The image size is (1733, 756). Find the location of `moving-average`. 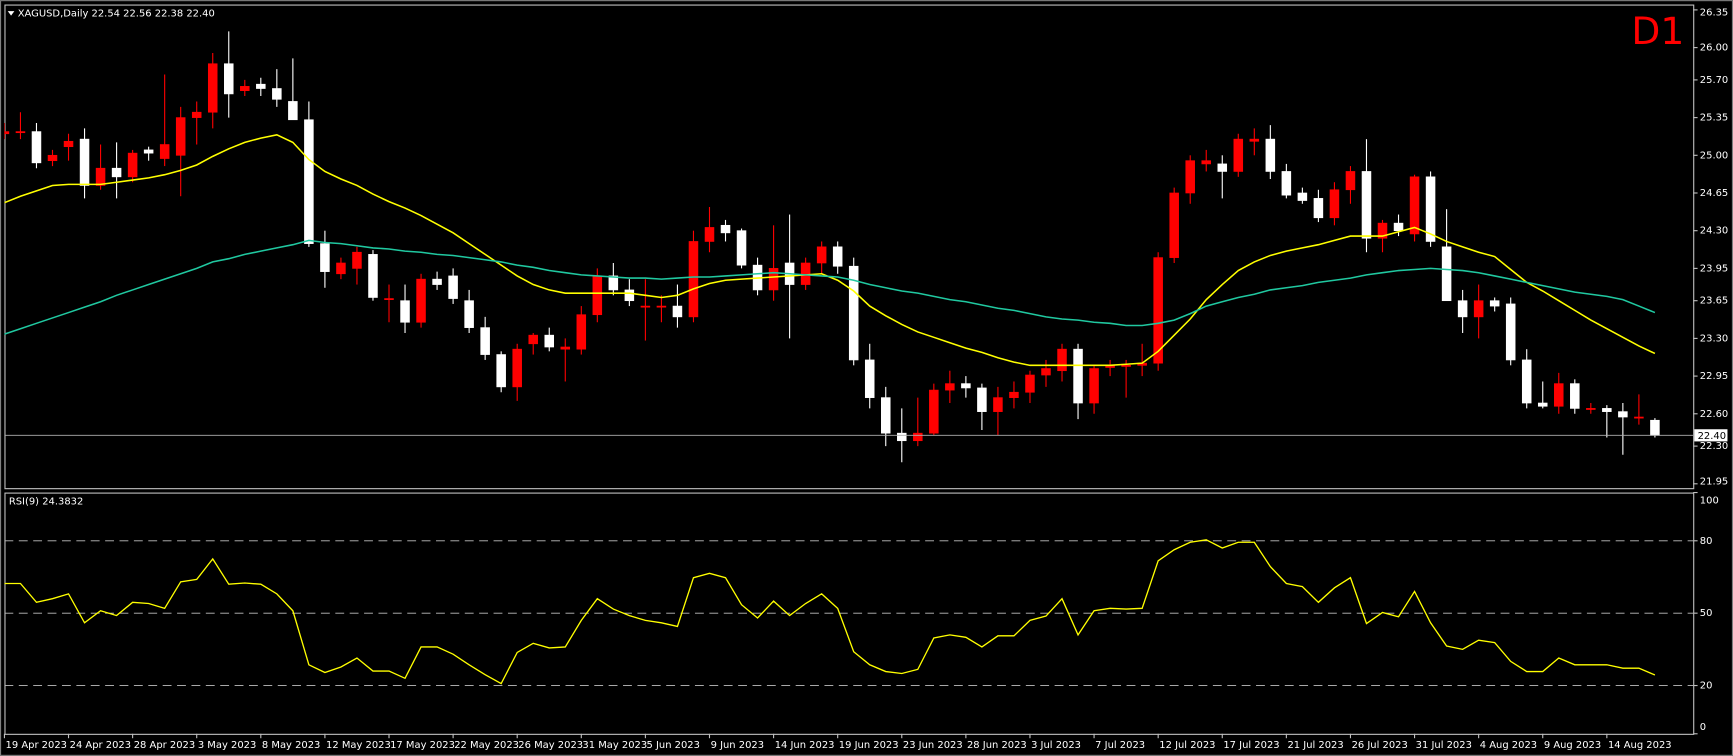

moving-average is located at coordinates (830, 287).